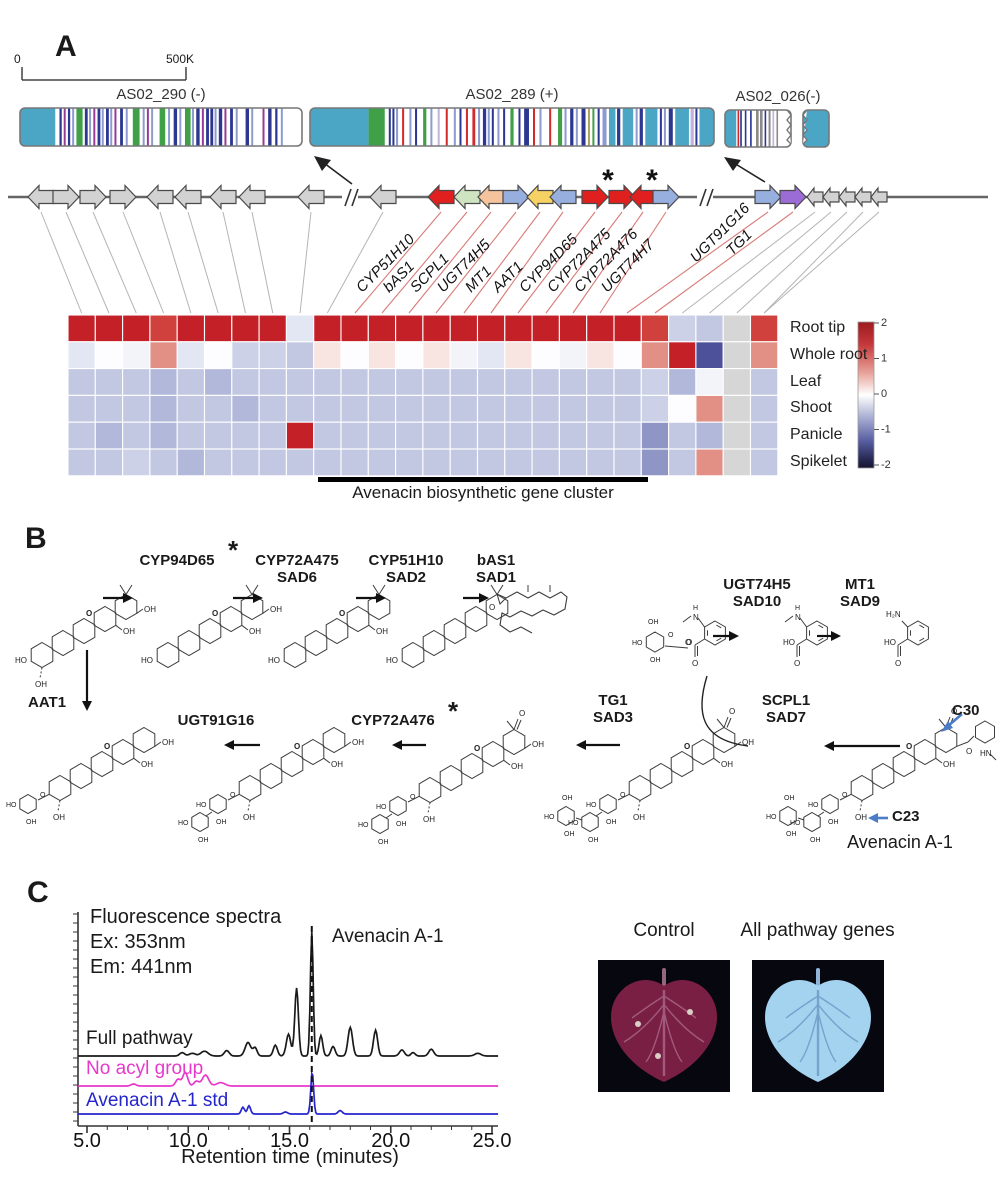  Describe the element at coordinates (696, 617) in the screenshot. I see `svg-text: N` at that location.